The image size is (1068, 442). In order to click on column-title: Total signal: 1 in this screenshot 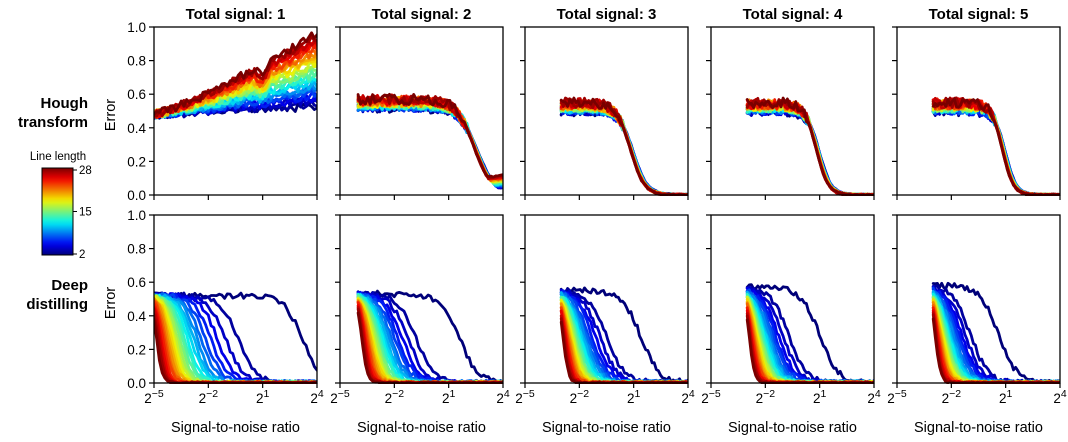, I will do `click(236, 14)`.